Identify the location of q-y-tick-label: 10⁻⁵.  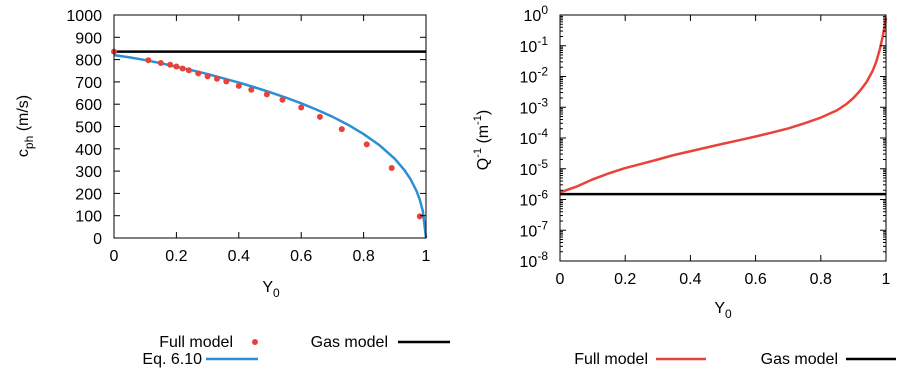
(534, 168).